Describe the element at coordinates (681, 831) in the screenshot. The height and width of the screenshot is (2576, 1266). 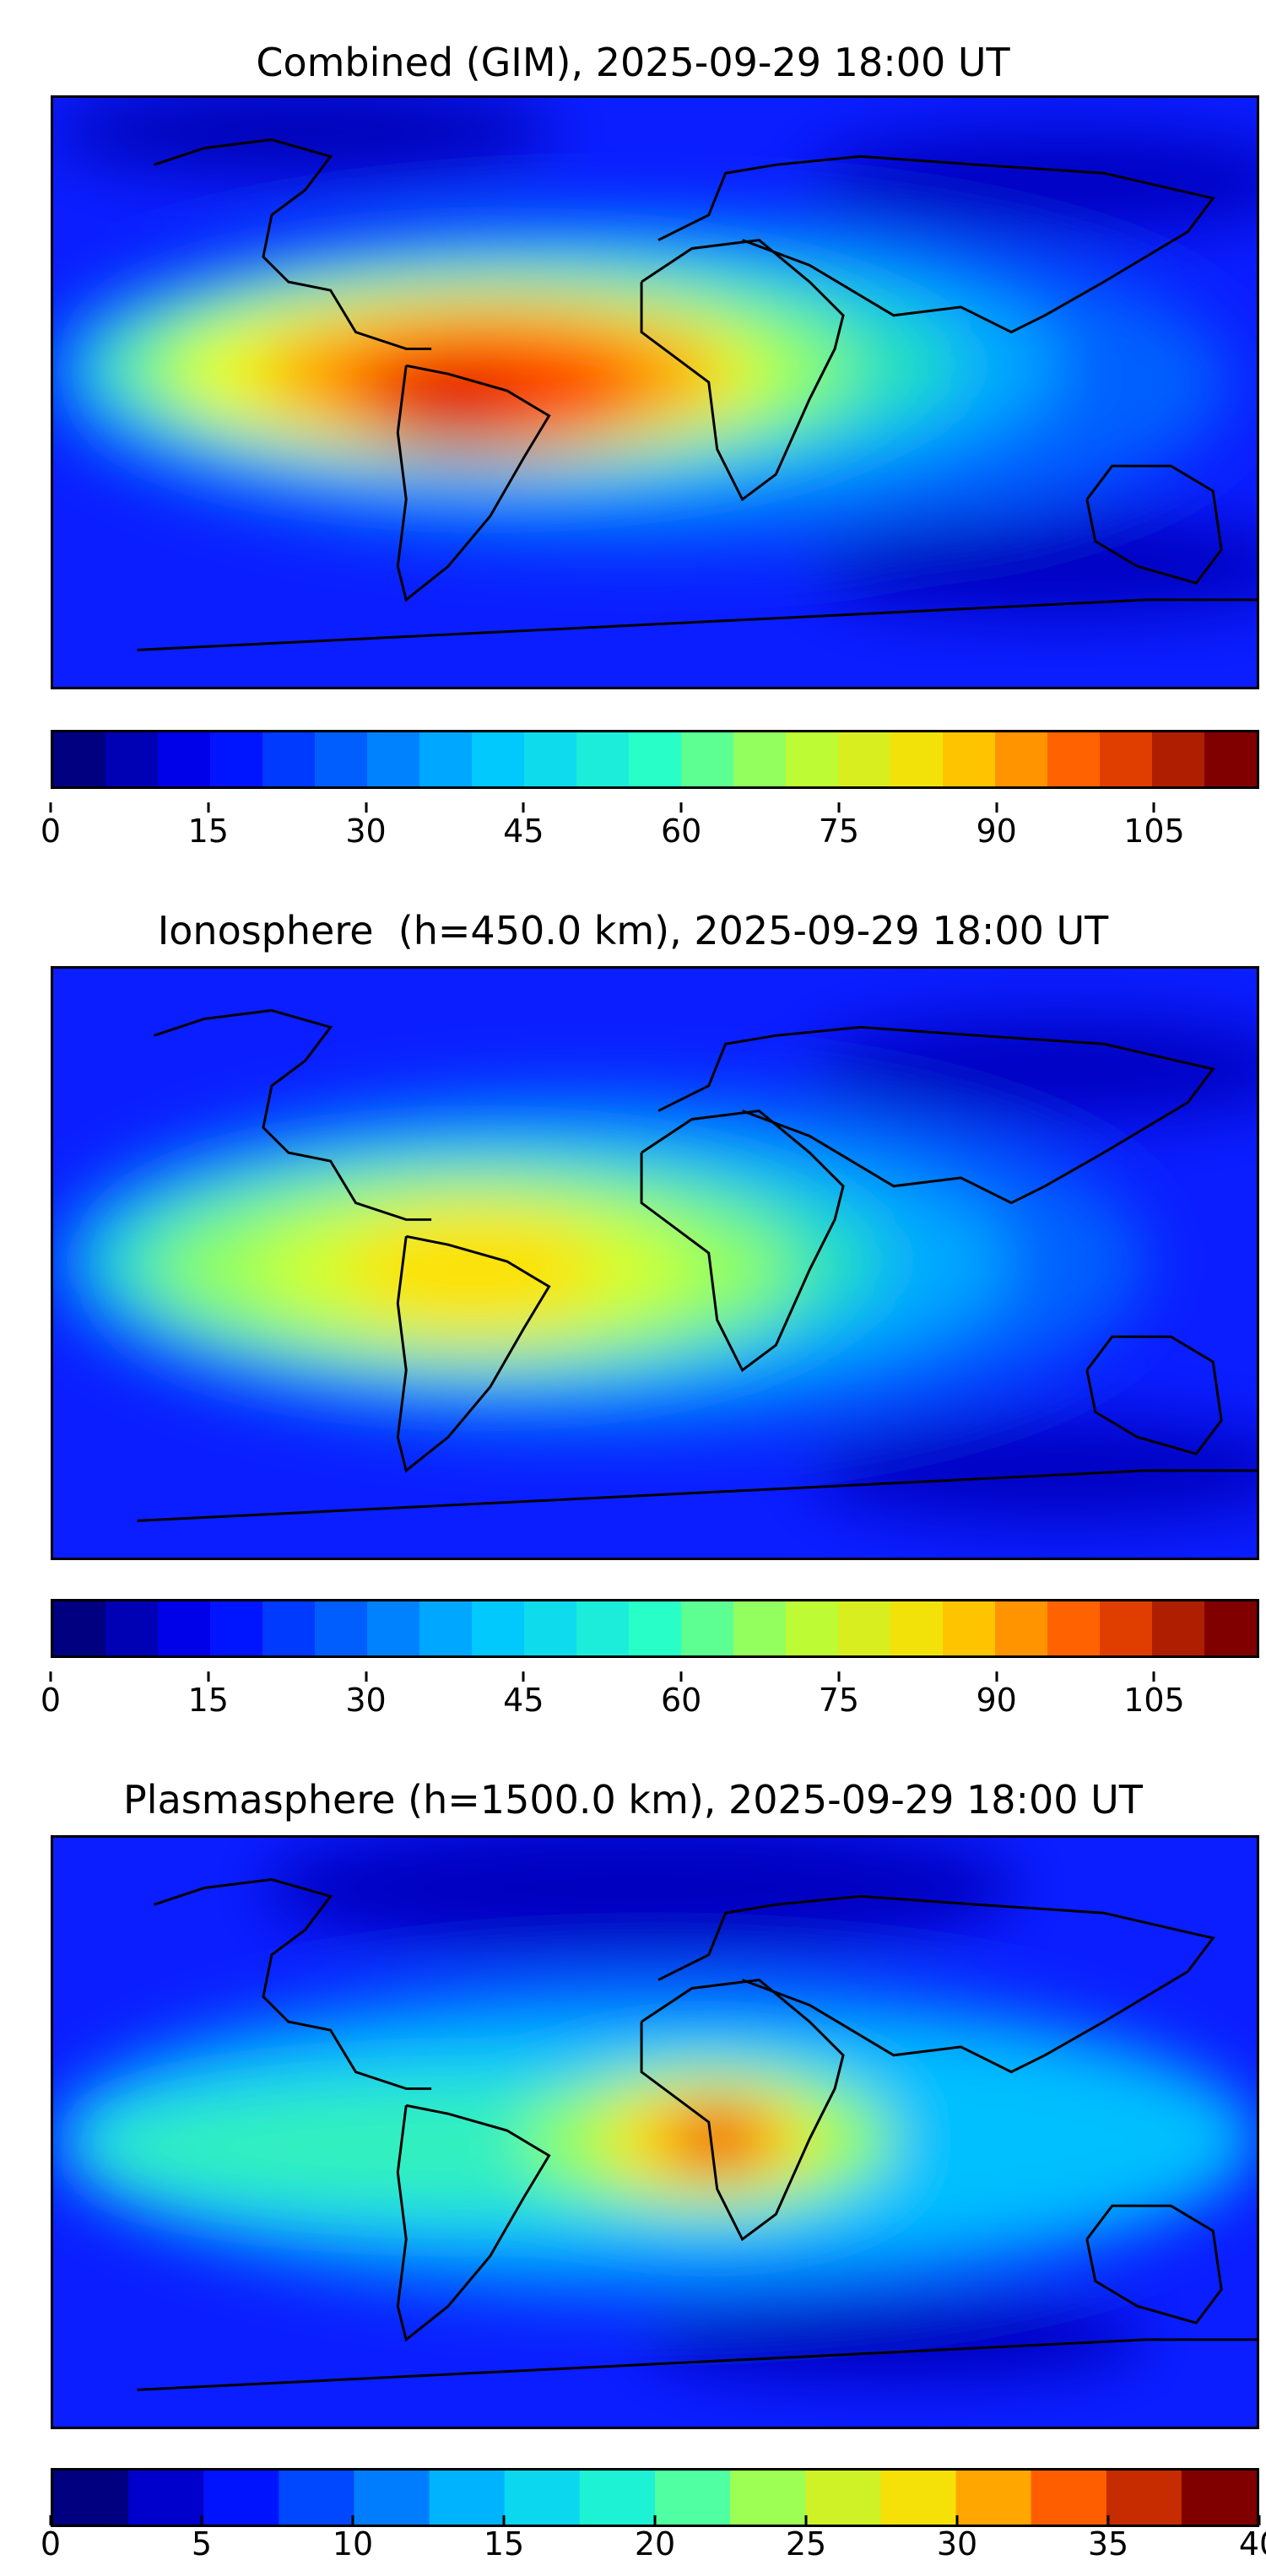
I see `colorbar-tick-label: 60` at that location.